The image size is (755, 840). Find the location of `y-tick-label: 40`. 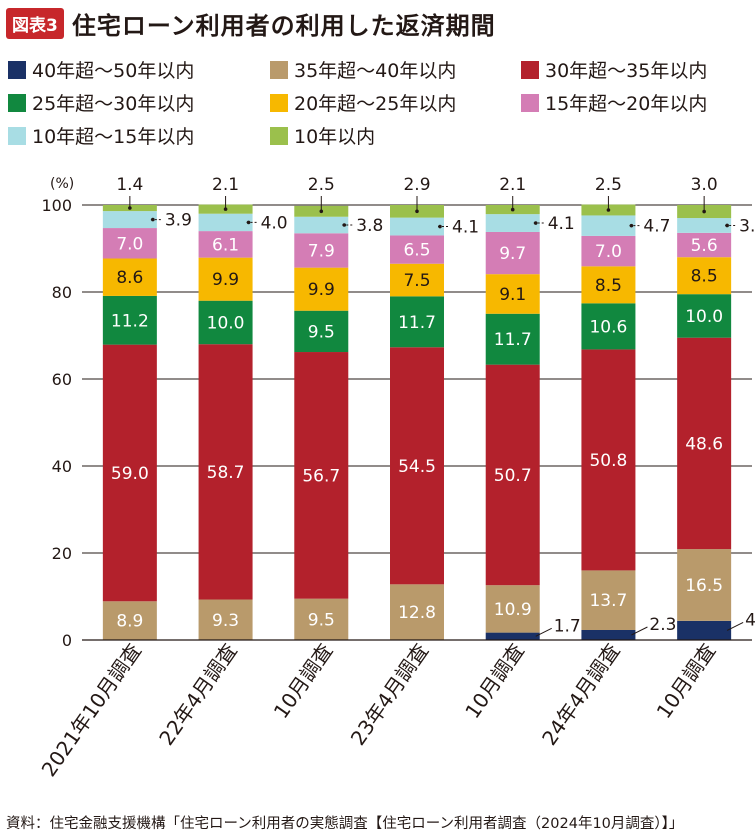

y-tick-label: 40 is located at coordinates (62, 466).